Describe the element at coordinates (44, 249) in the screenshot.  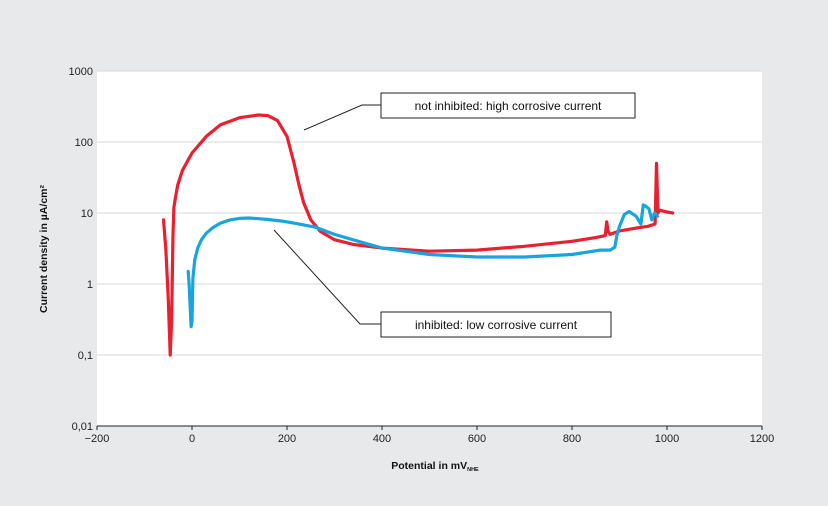
I see `y-axis-title: Current density in µA/cm²` at that location.